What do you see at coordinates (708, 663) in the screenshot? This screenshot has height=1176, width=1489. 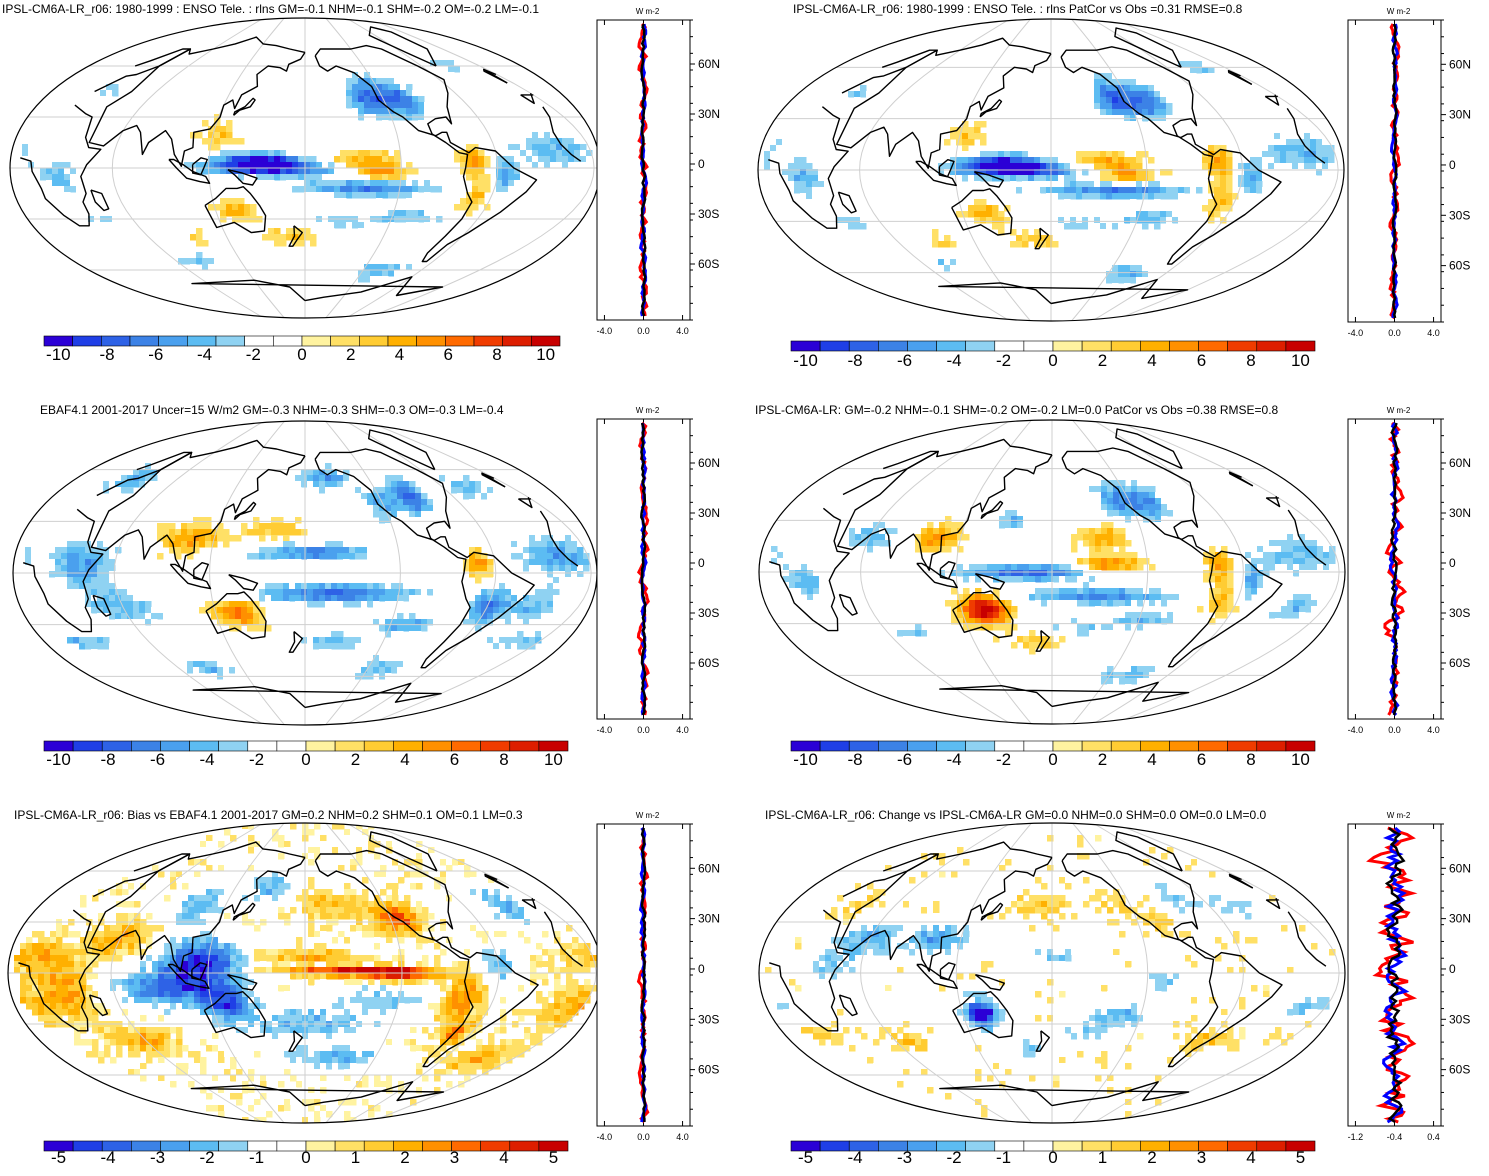 I see `profile-lat-label: 60S` at bounding box center [708, 663].